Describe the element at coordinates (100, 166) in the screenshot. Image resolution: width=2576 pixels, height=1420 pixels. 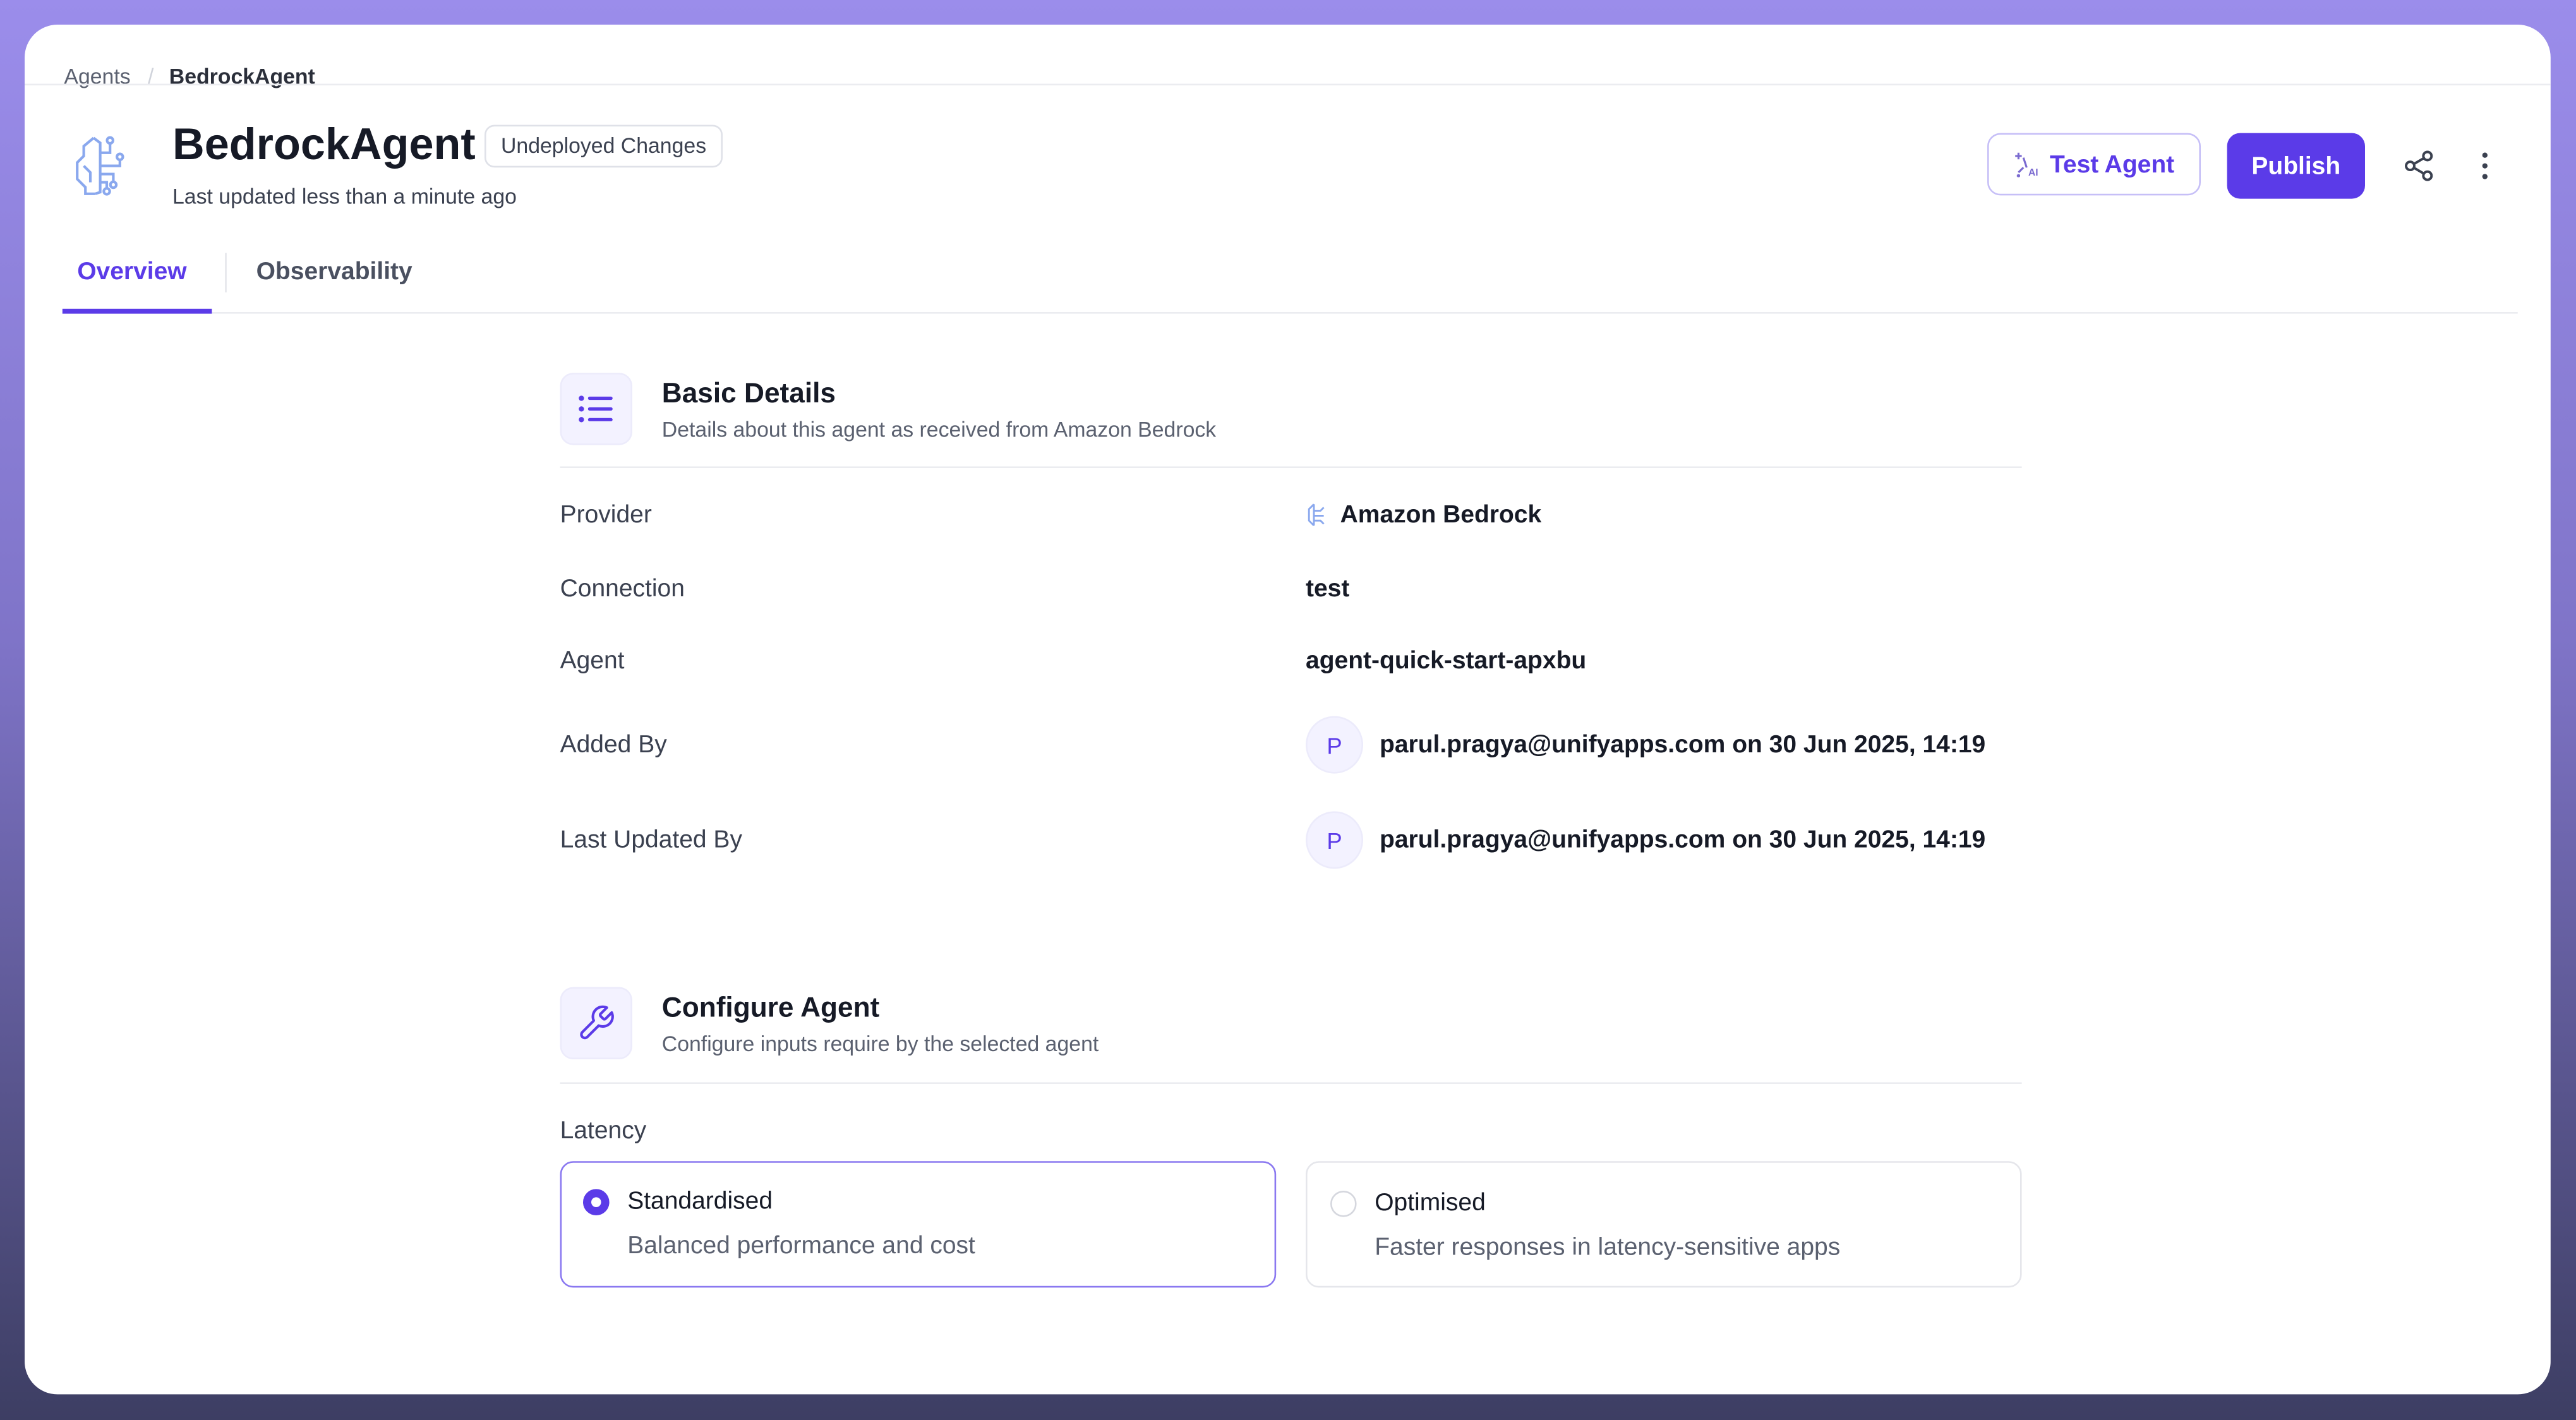
I see `brain-circuit-icon` at that location.